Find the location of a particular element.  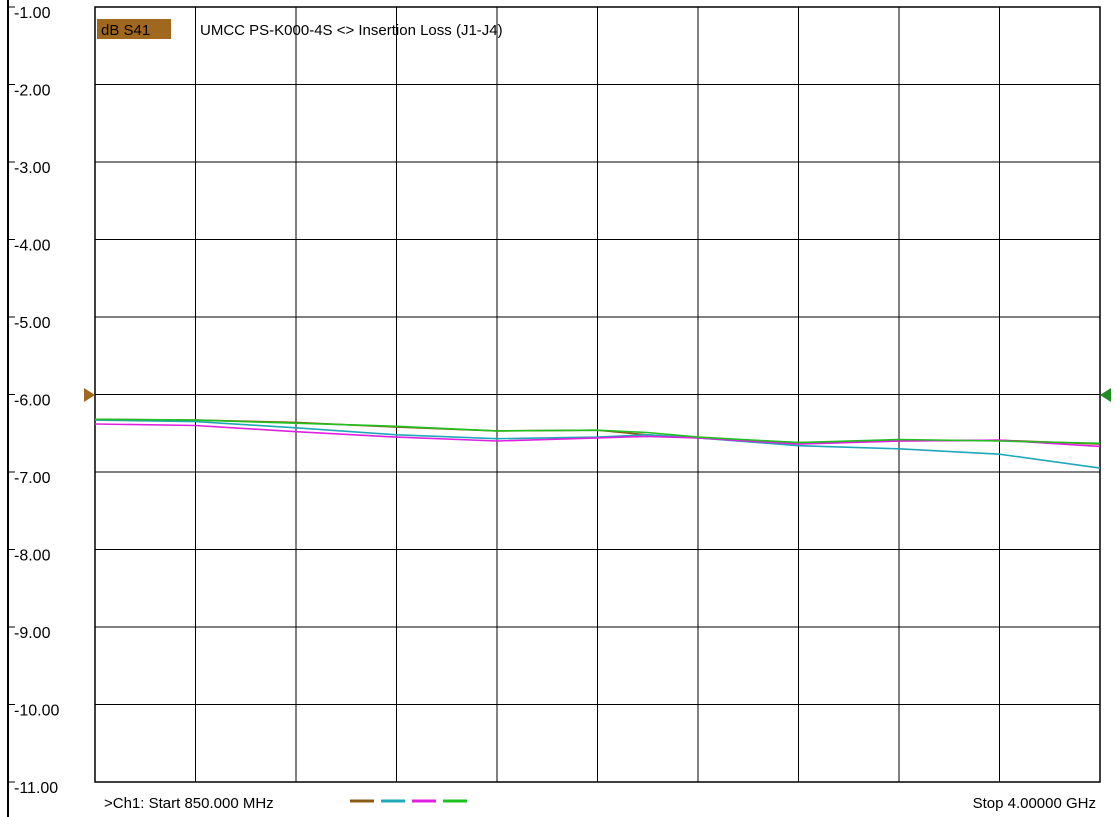

series is located at coordinates (597, 443).